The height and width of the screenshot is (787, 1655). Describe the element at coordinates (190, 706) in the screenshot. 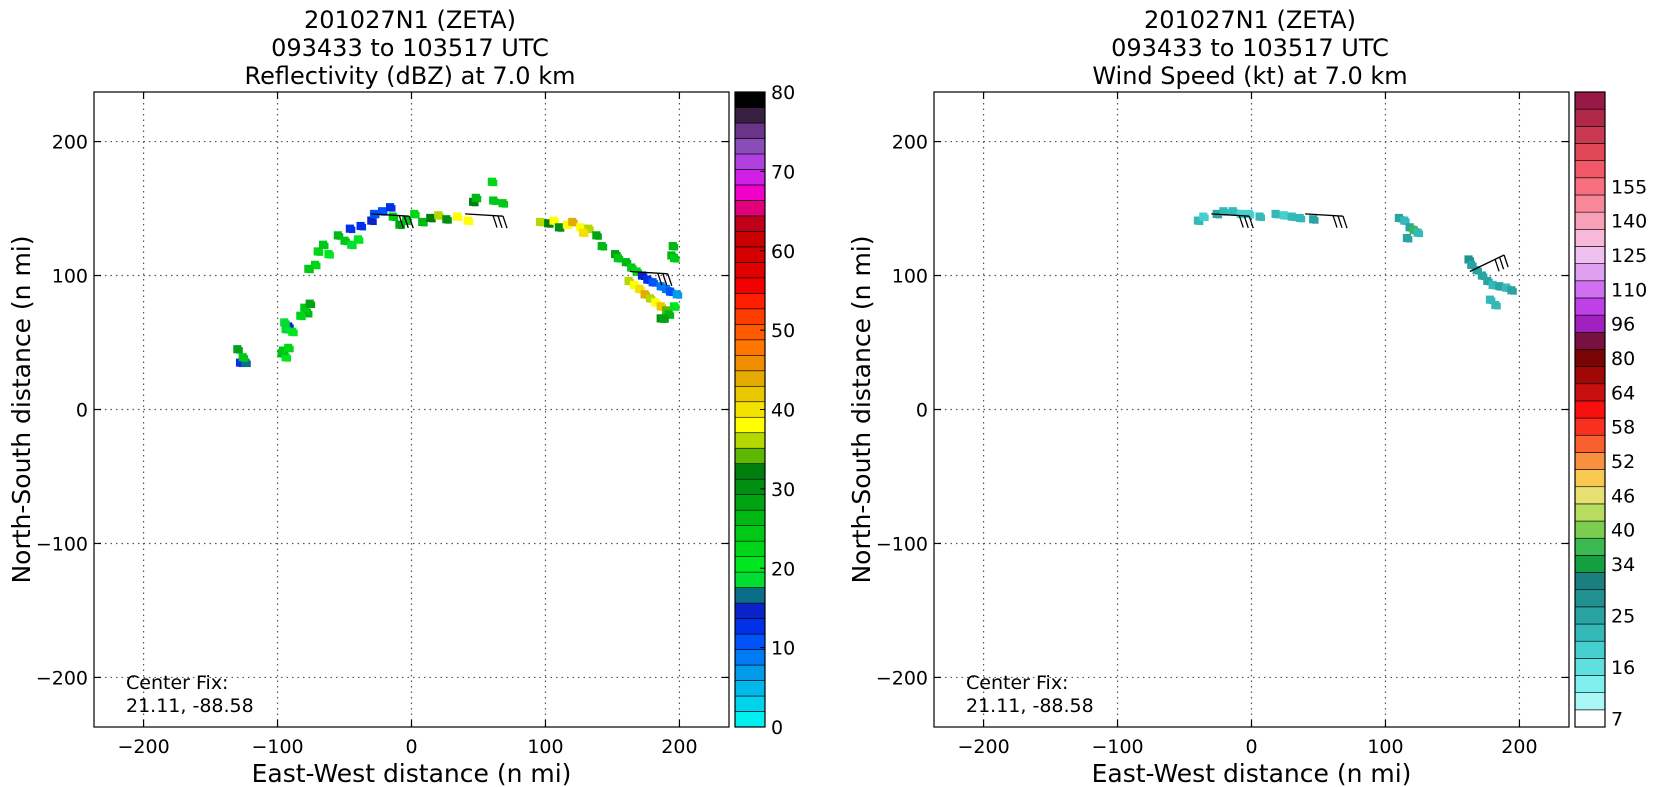

I see `center-fix-coords: 21.11, -88.58` at that location.